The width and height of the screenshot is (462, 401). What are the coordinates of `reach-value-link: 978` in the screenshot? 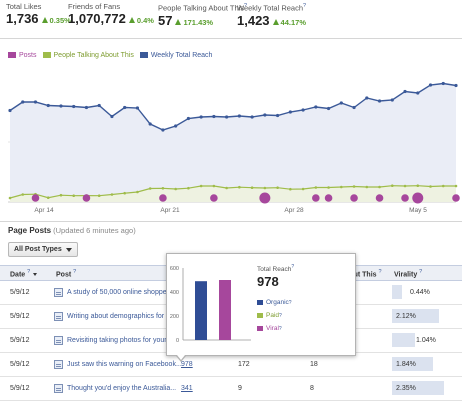 It's located at (187, 364).